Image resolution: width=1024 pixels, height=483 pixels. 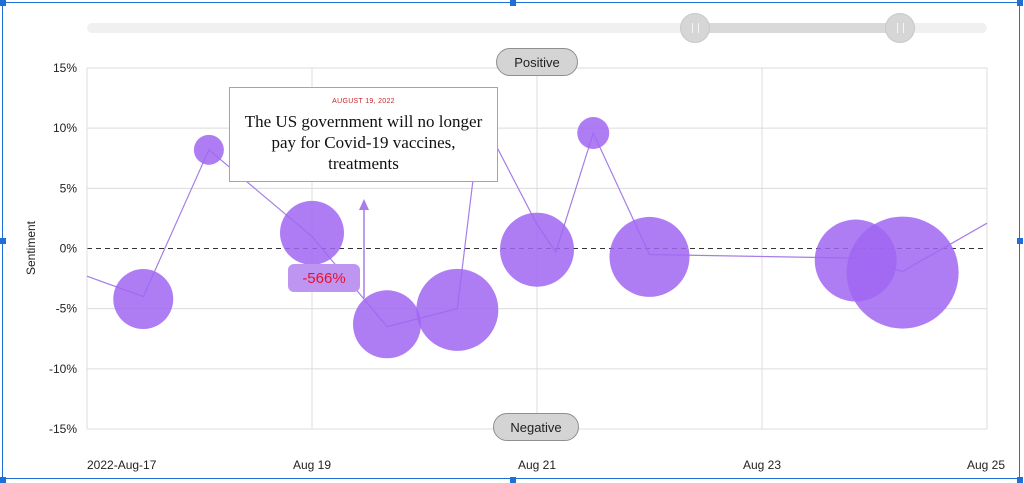 What do you see at coordinates (364, 248) in the screenshot?
I see `tooltip-pointer` at bounding box center [364, 248].